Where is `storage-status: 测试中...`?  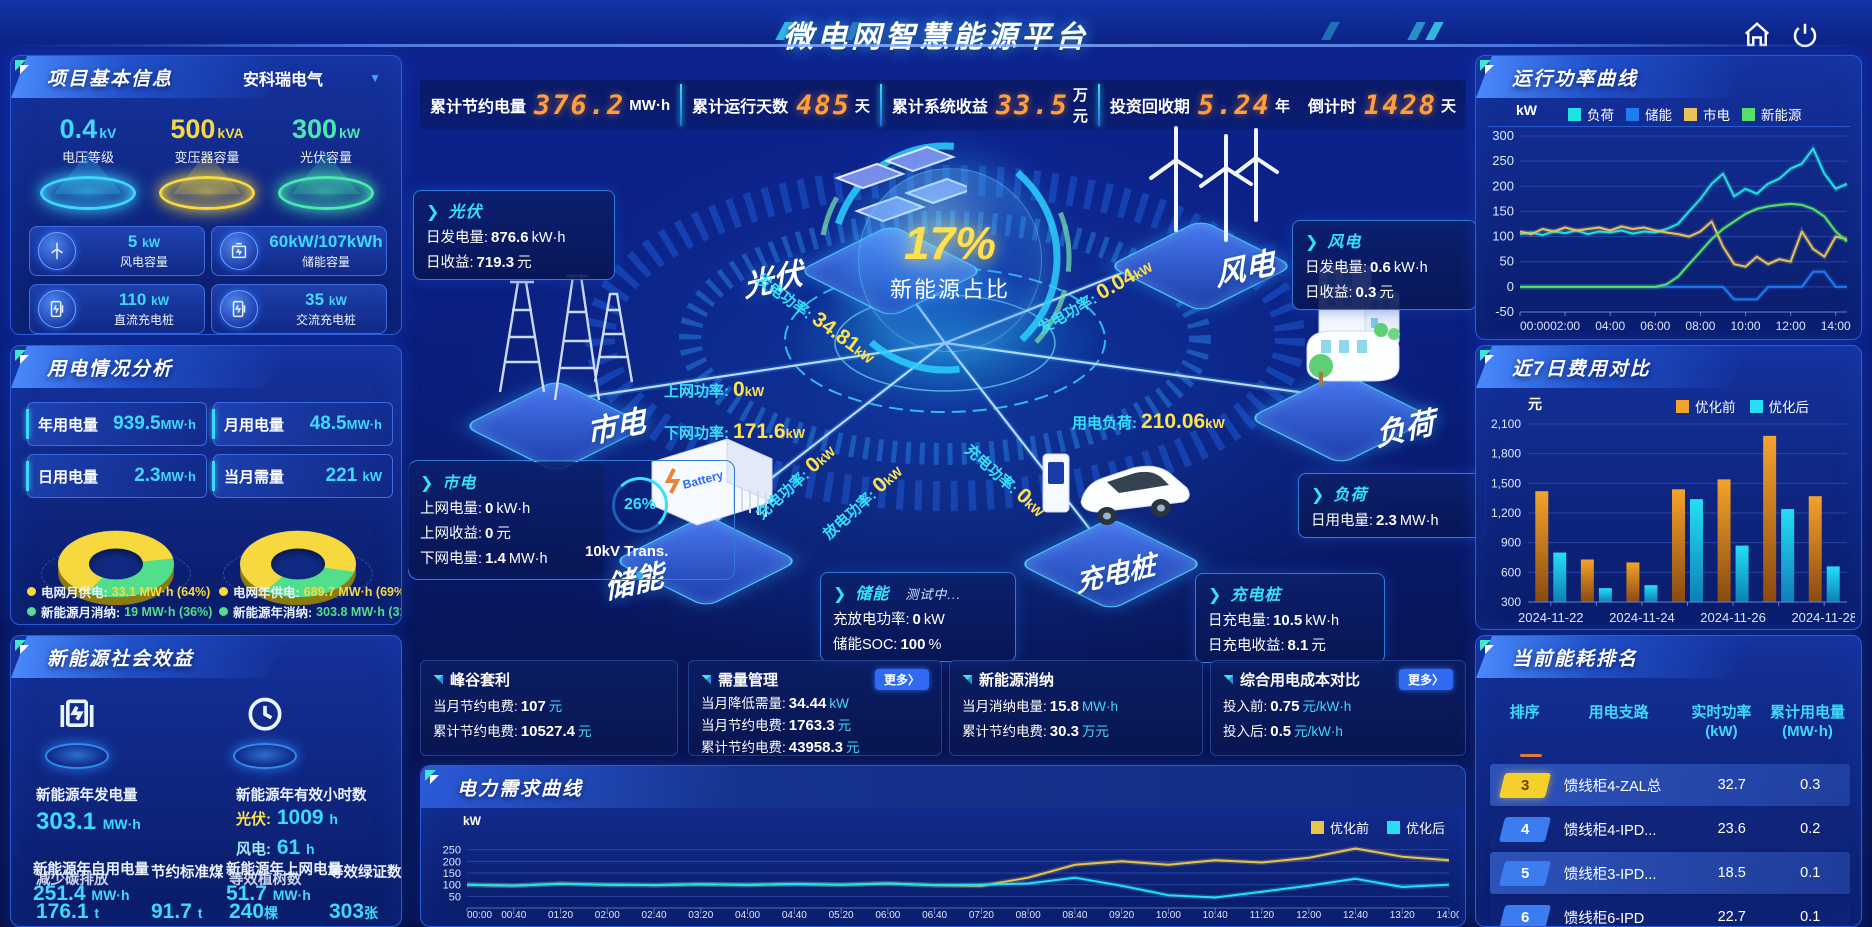
storage-status: 测试中... is located at coordinates (933, 594).